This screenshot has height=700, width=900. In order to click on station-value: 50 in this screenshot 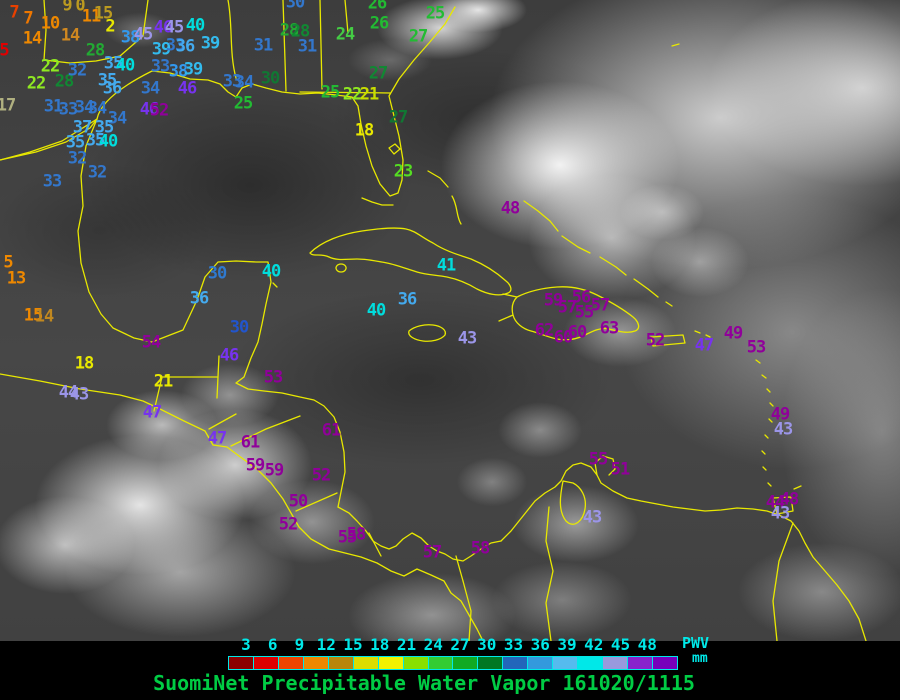, I will do `click(298, 501)`.